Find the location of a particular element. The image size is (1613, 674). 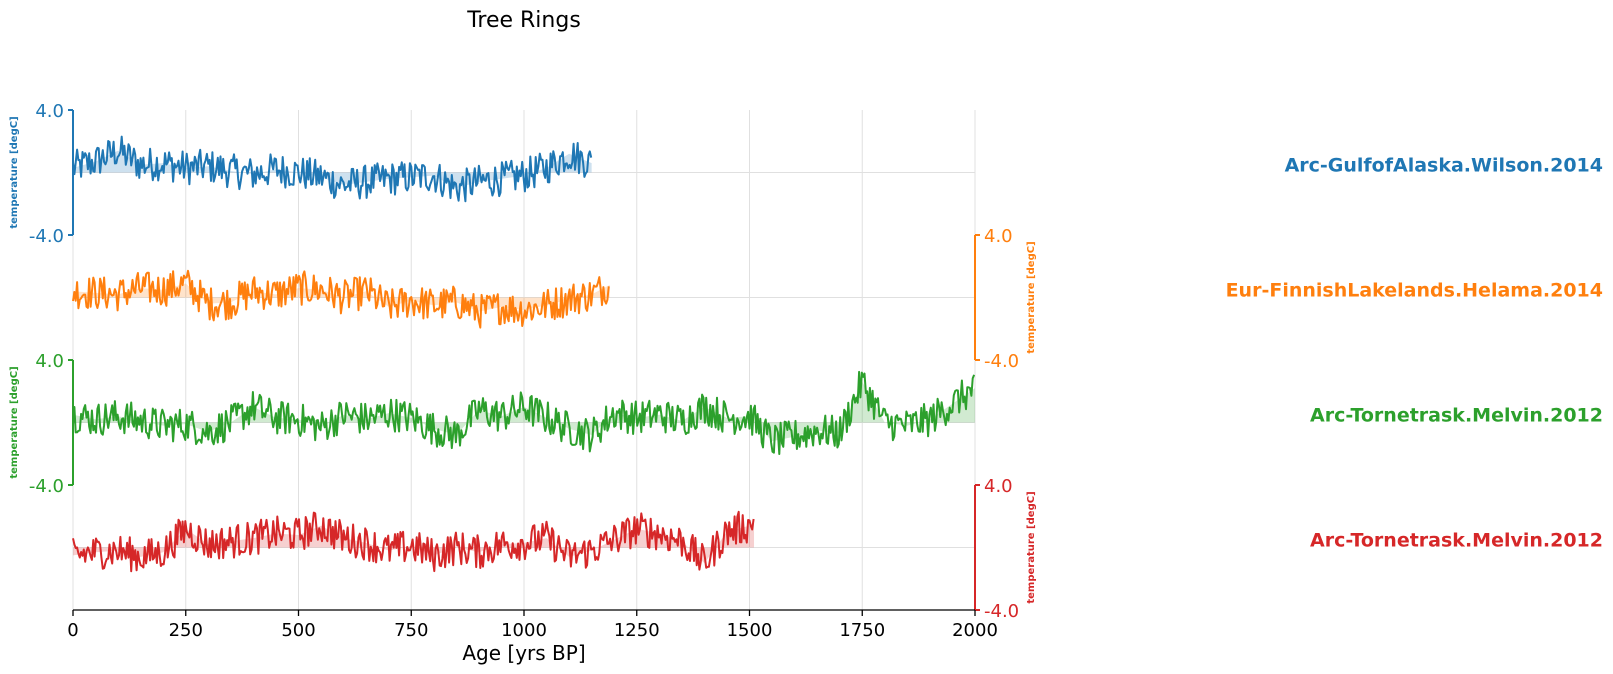

y-axis-1: 4.0 -4.0 temperature [degC] is located at coordinates (1005, 299).